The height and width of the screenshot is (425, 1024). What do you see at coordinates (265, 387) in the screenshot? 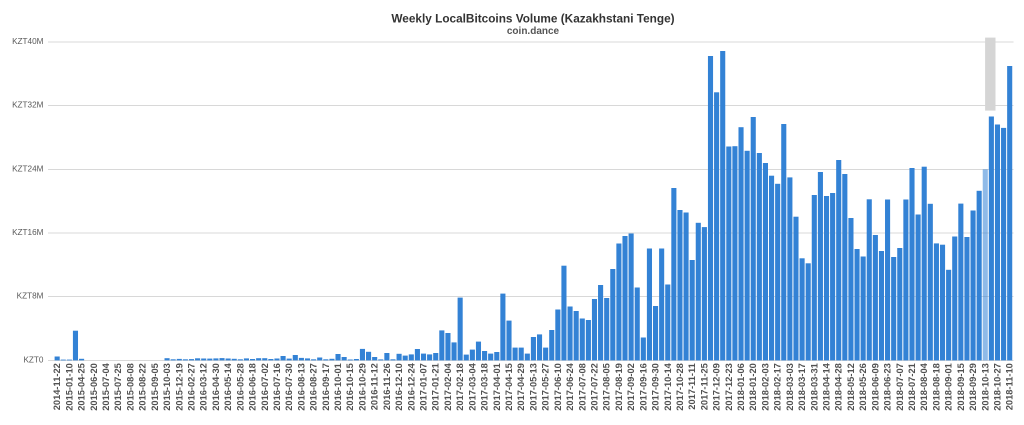
I see `svg-text: 2016-07-02` at bounding box center [265, 387].